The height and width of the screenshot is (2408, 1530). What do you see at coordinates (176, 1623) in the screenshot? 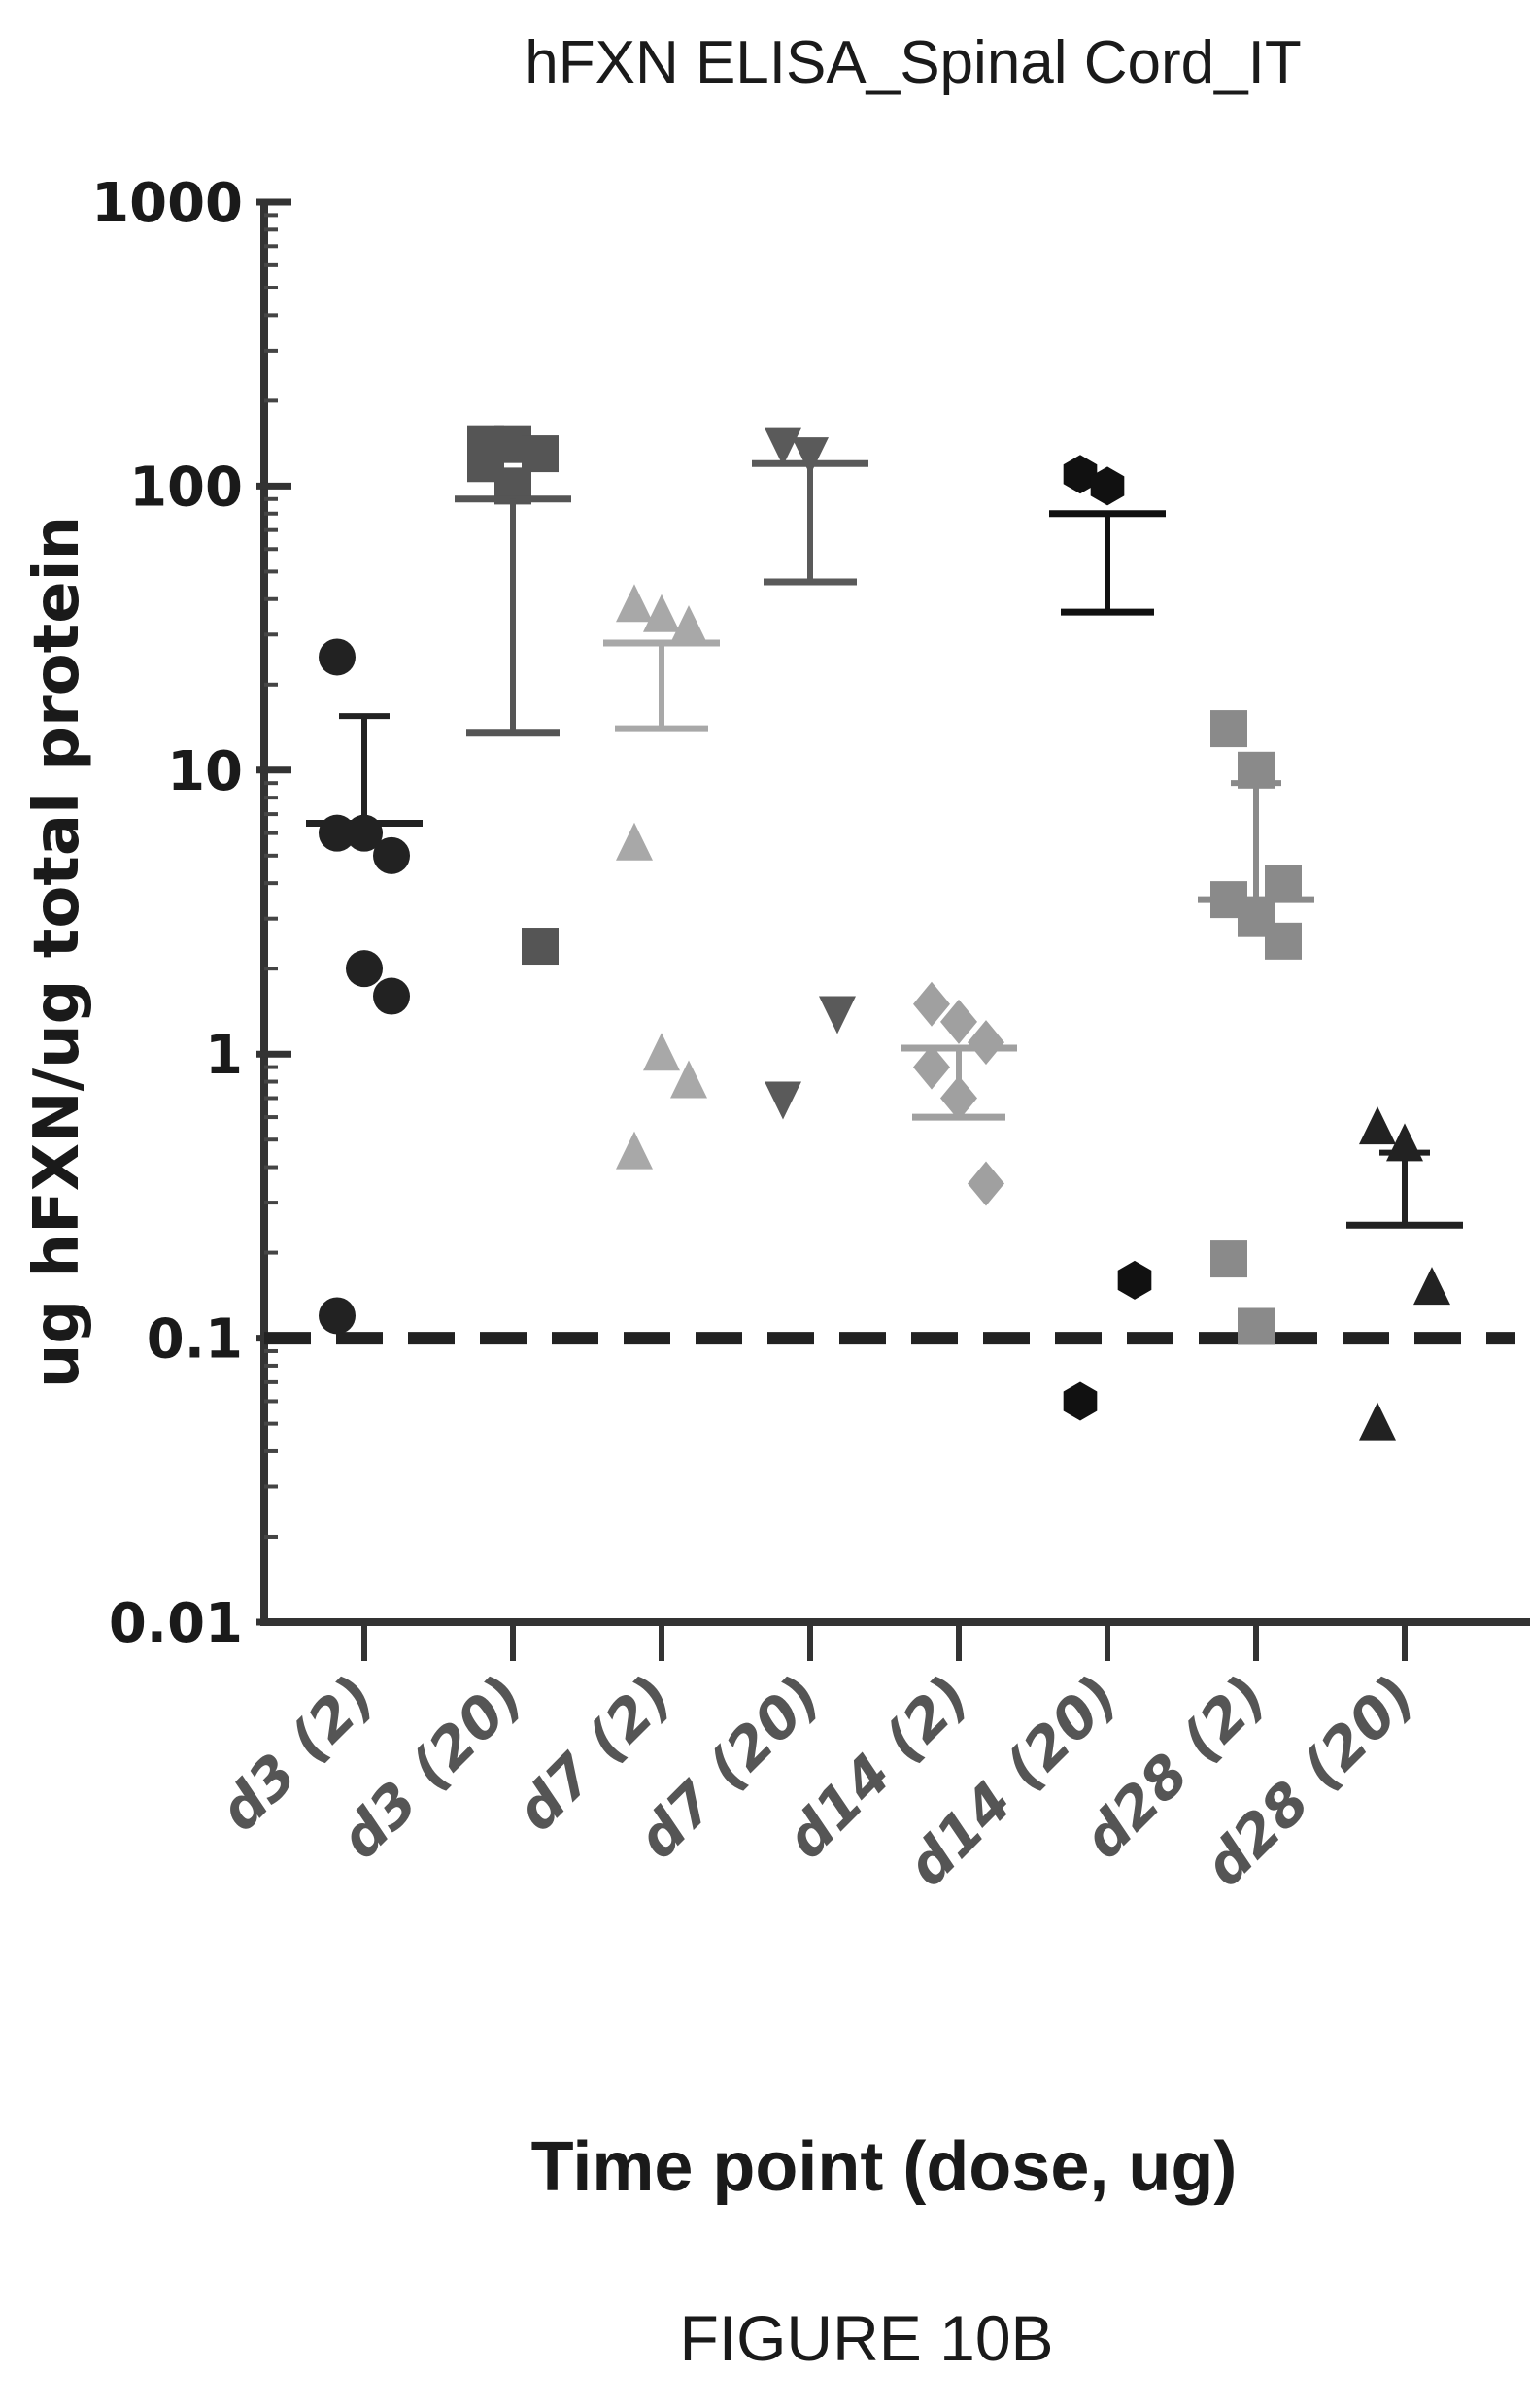
I see `y-tick-label: 0.01` at bounding box center [176, 1623].